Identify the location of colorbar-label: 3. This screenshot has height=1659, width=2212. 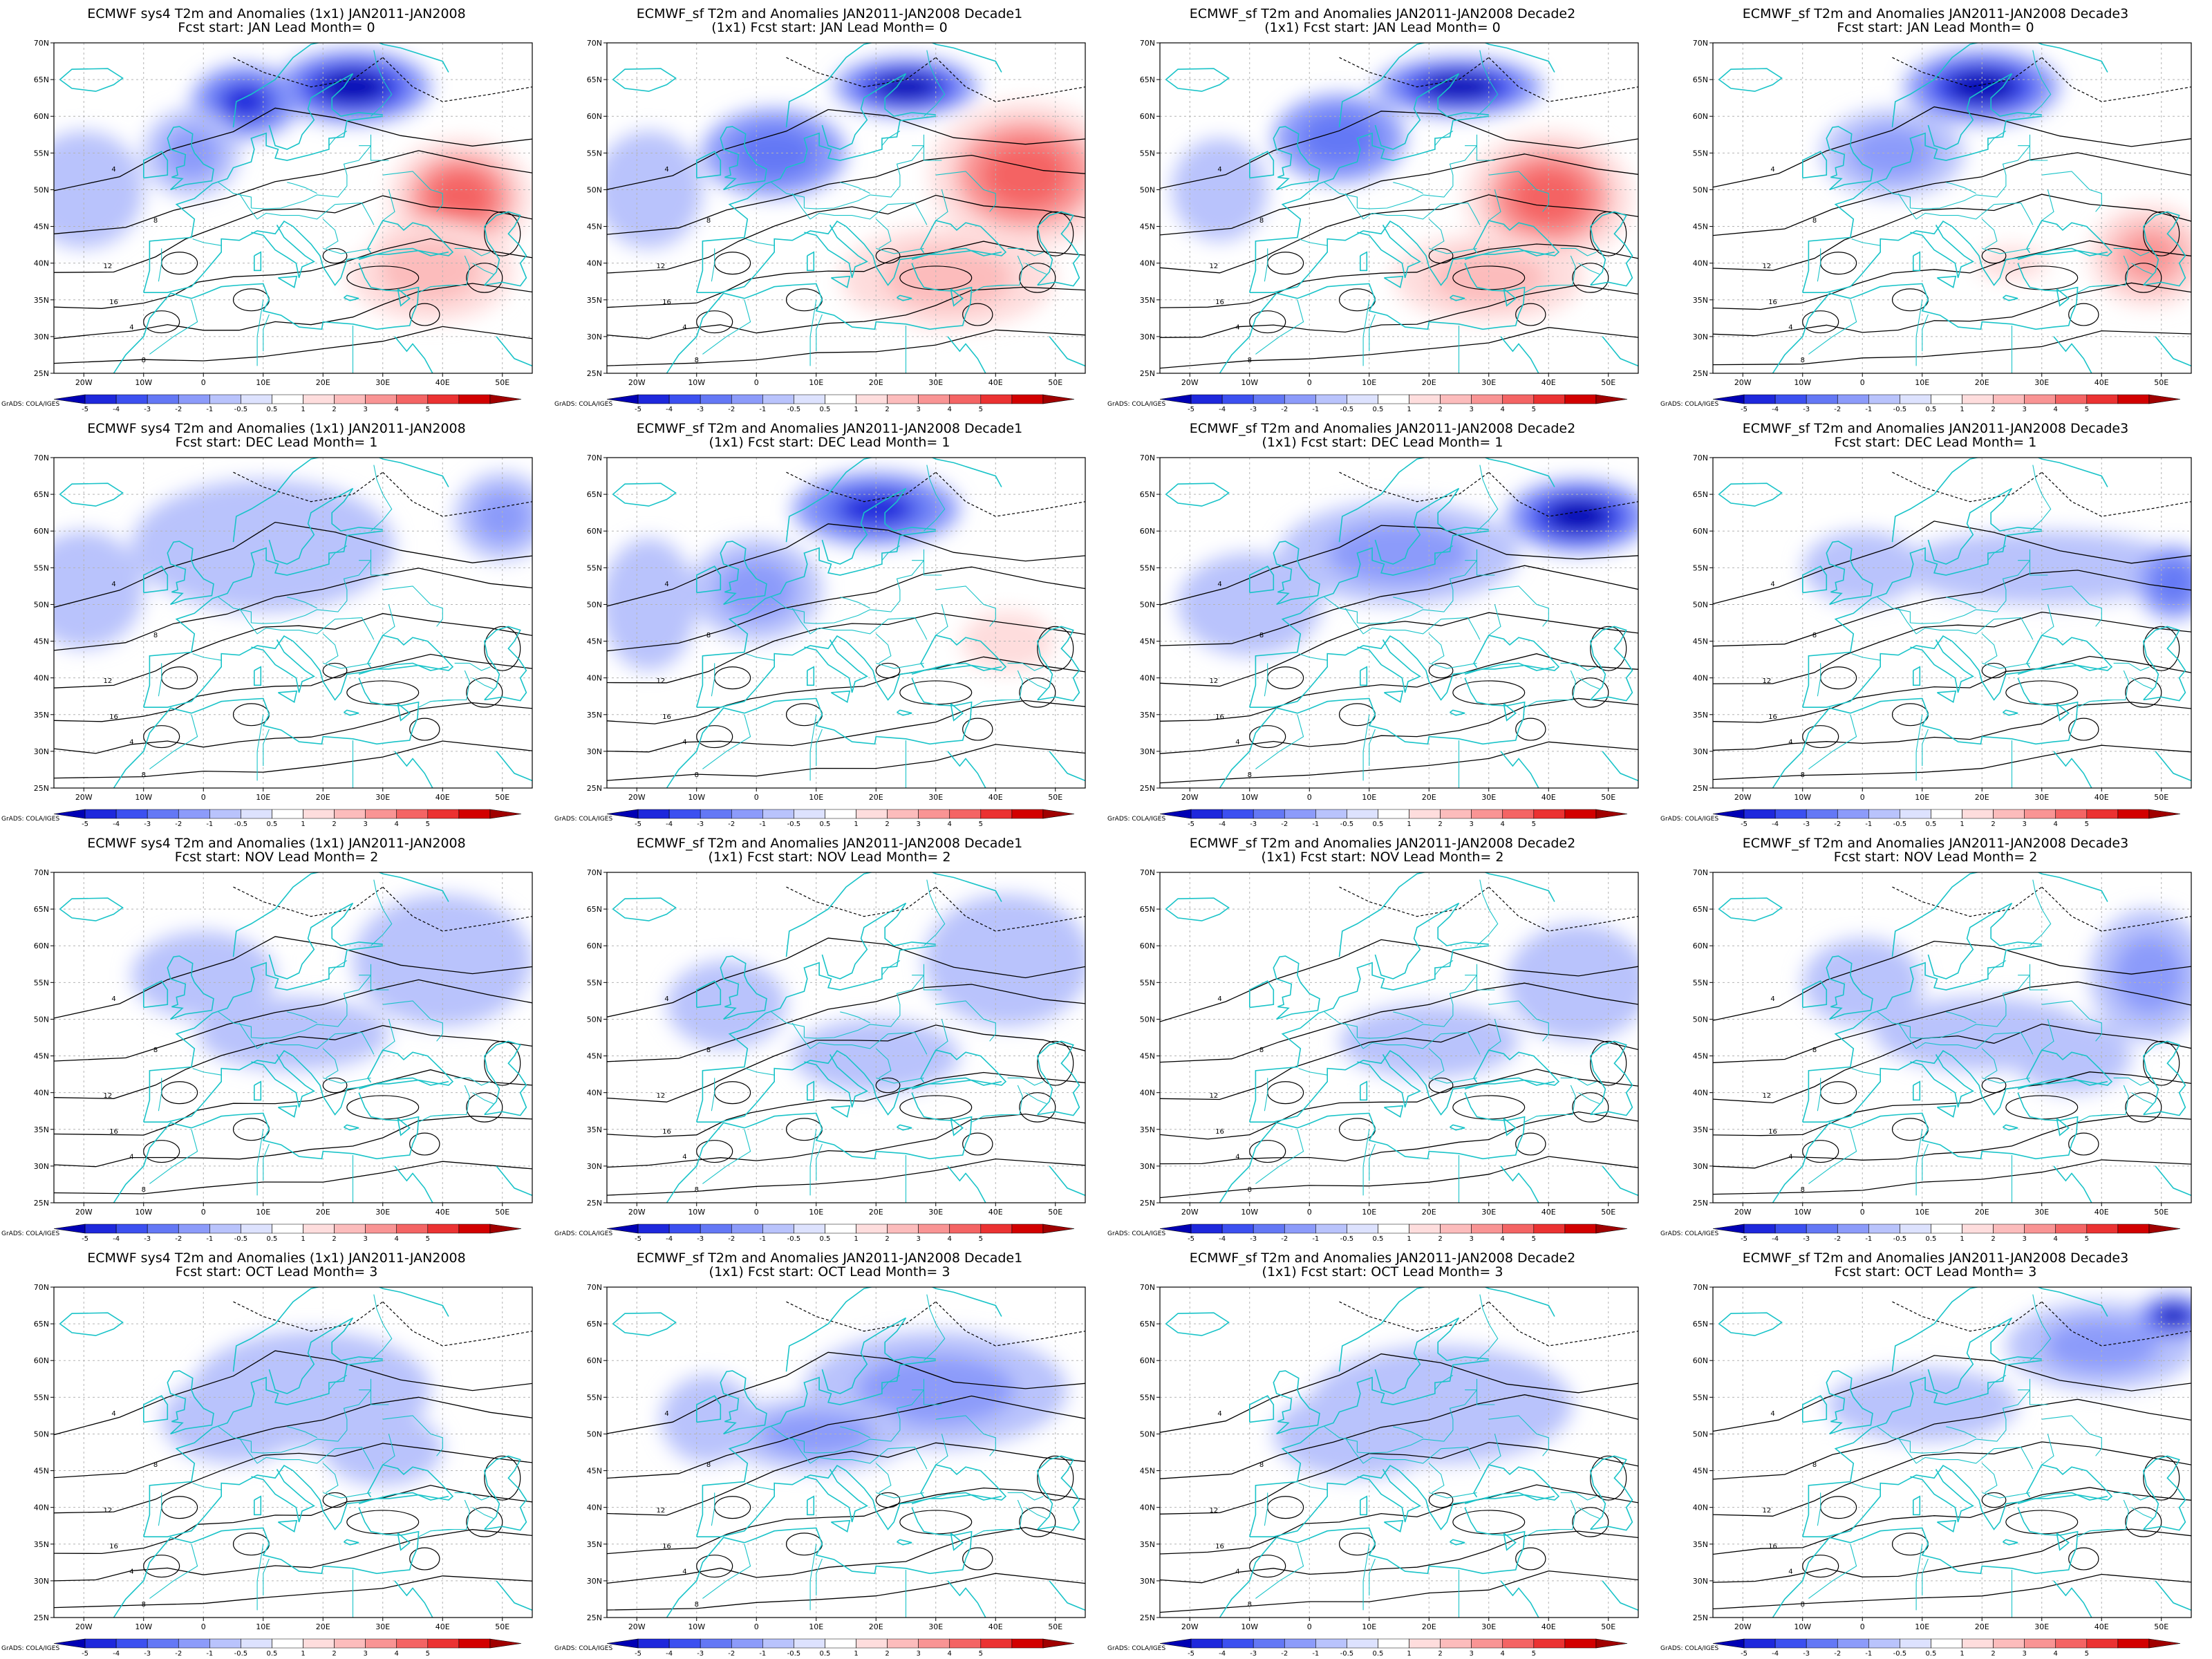
(2024, 824).